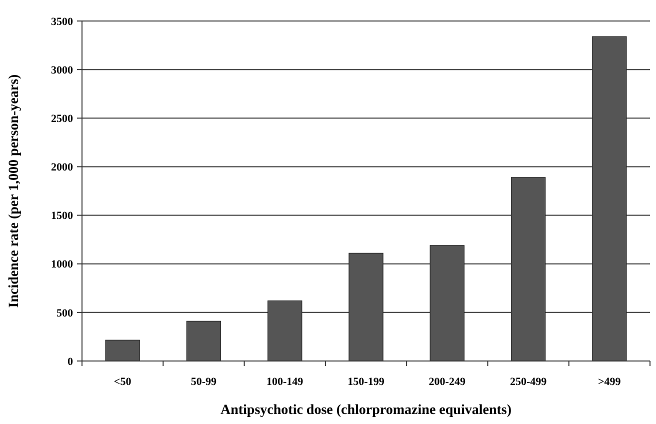 This screenshot has height=424, width=656. I want to click on y-tick-label: 1000, so click(62, 264).